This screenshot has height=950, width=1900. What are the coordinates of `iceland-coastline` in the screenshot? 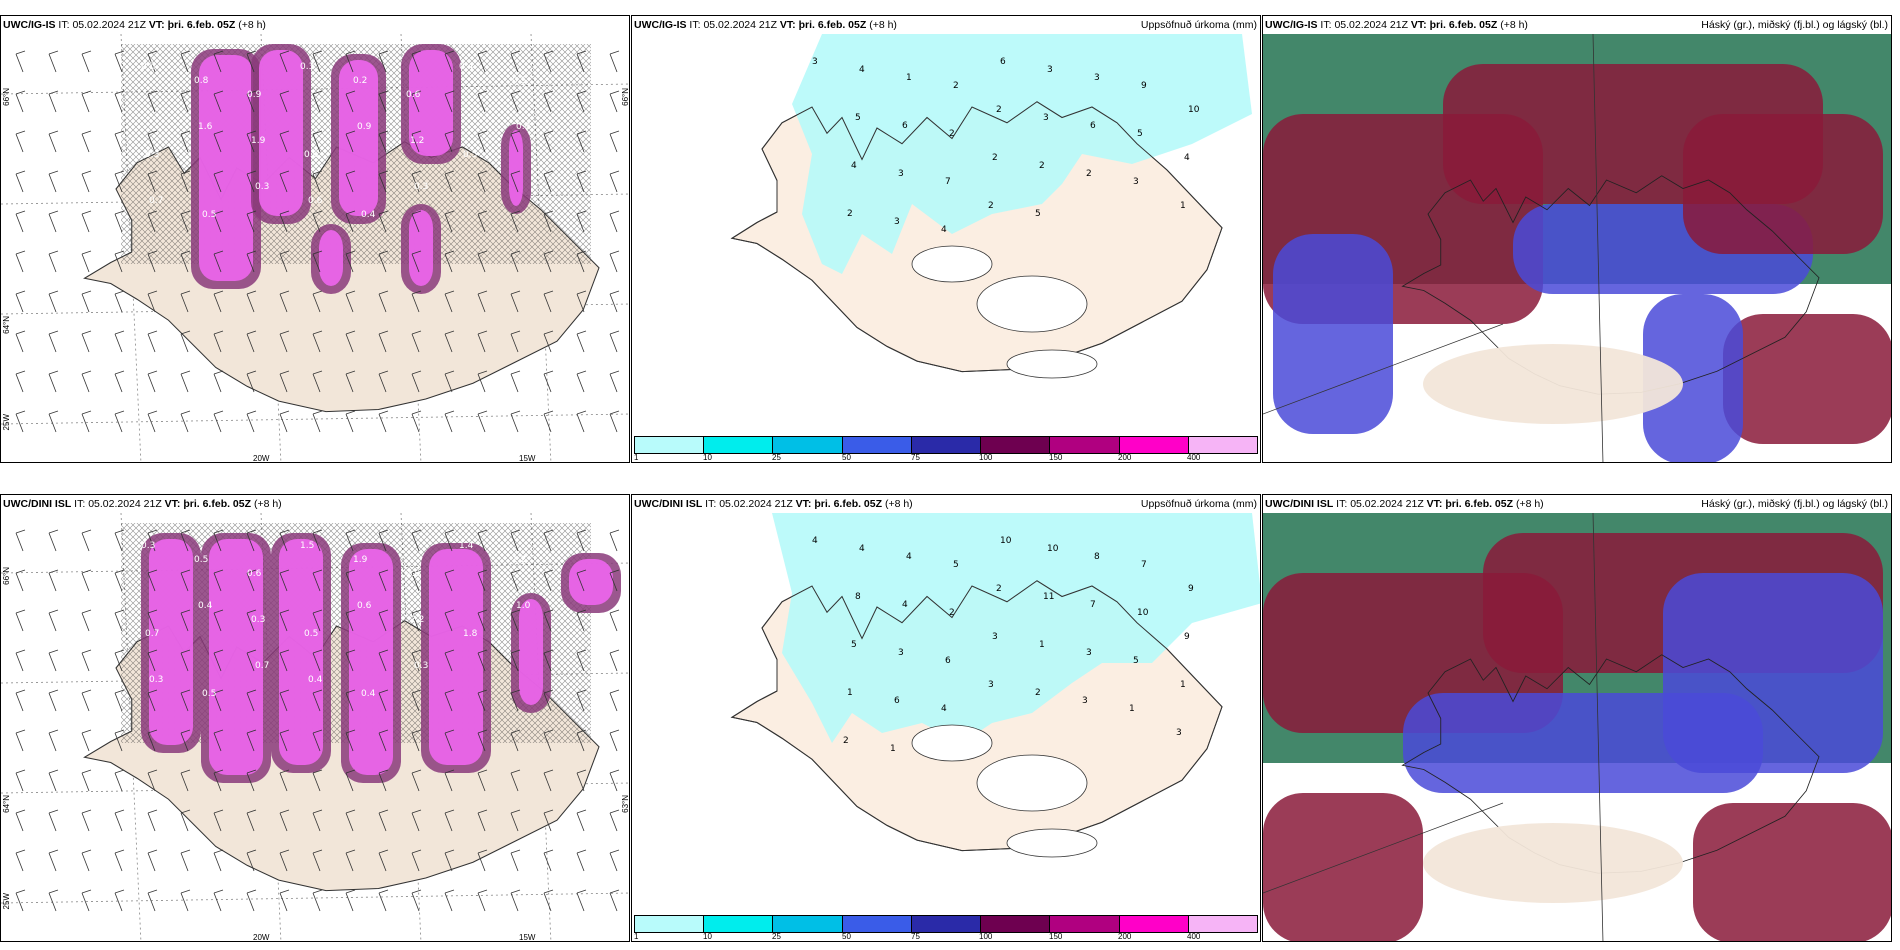 It's located at (1610, 285).